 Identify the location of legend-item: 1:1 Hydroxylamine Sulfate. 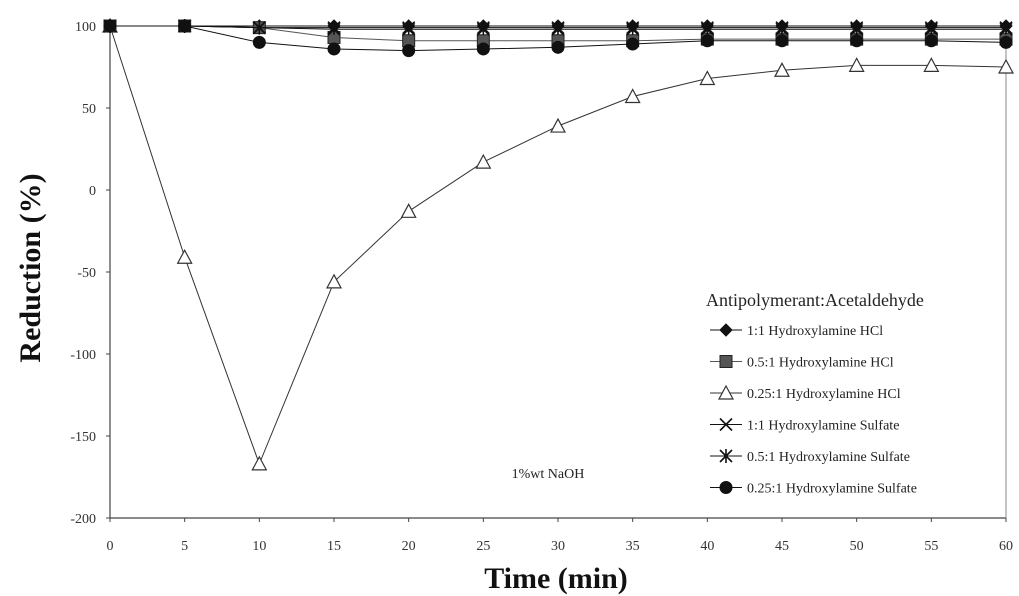
(804, 425).